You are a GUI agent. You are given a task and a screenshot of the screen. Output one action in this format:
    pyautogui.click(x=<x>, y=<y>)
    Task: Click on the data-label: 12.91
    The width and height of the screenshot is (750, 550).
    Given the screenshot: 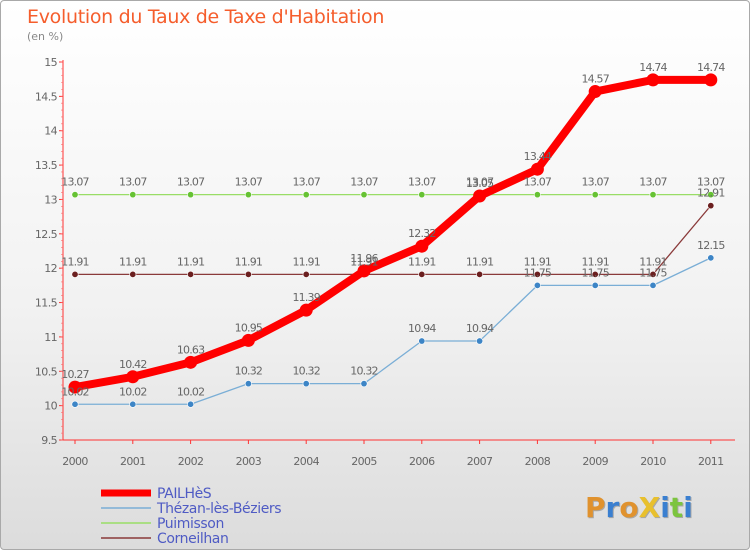 What is the action you would take?
    pyautogui.click(x=711, y=193)
    